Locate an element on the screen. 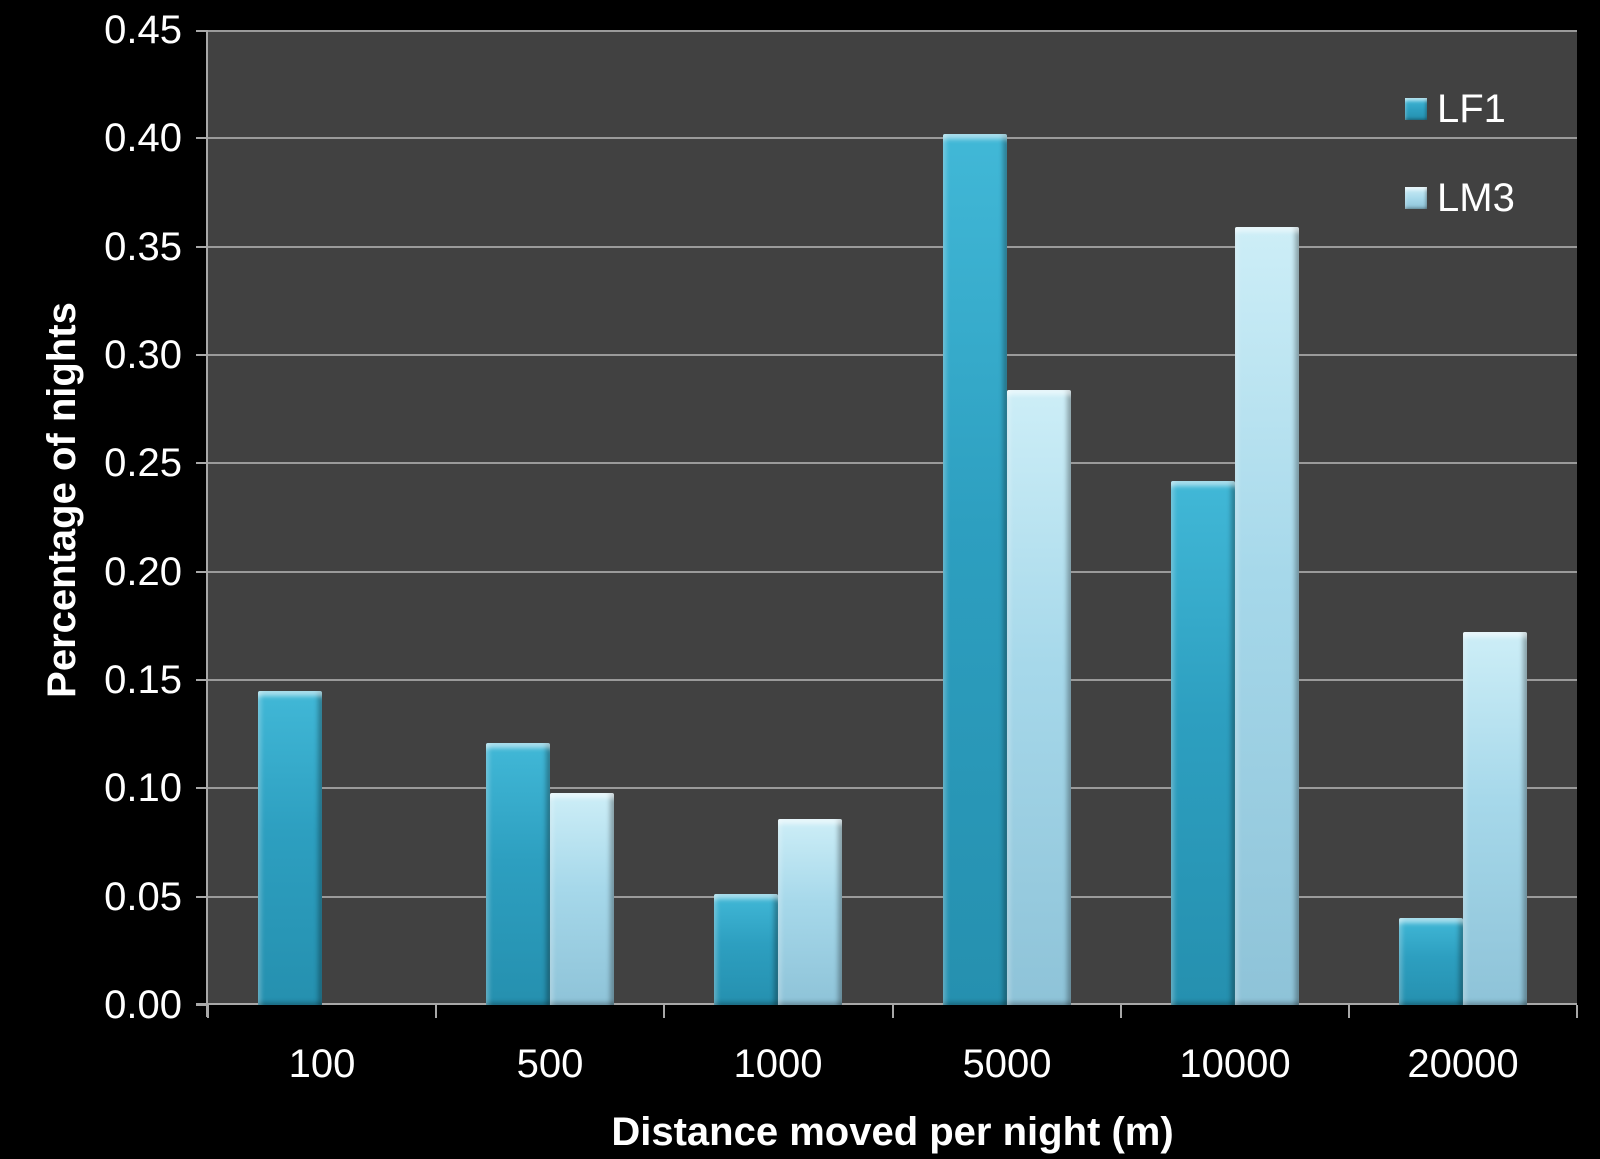  y-tick-label: 0.05 is located at coordinates (143, 897).